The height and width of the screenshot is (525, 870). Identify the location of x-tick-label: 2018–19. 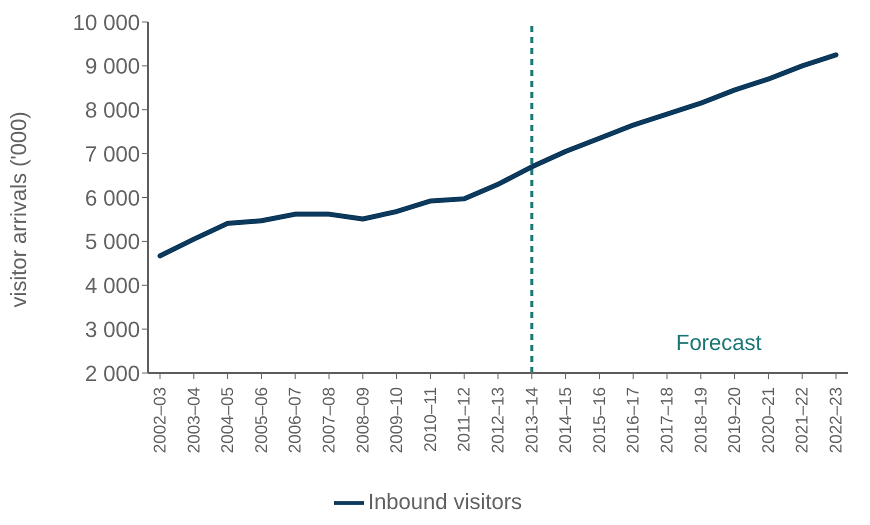
(700, 420).